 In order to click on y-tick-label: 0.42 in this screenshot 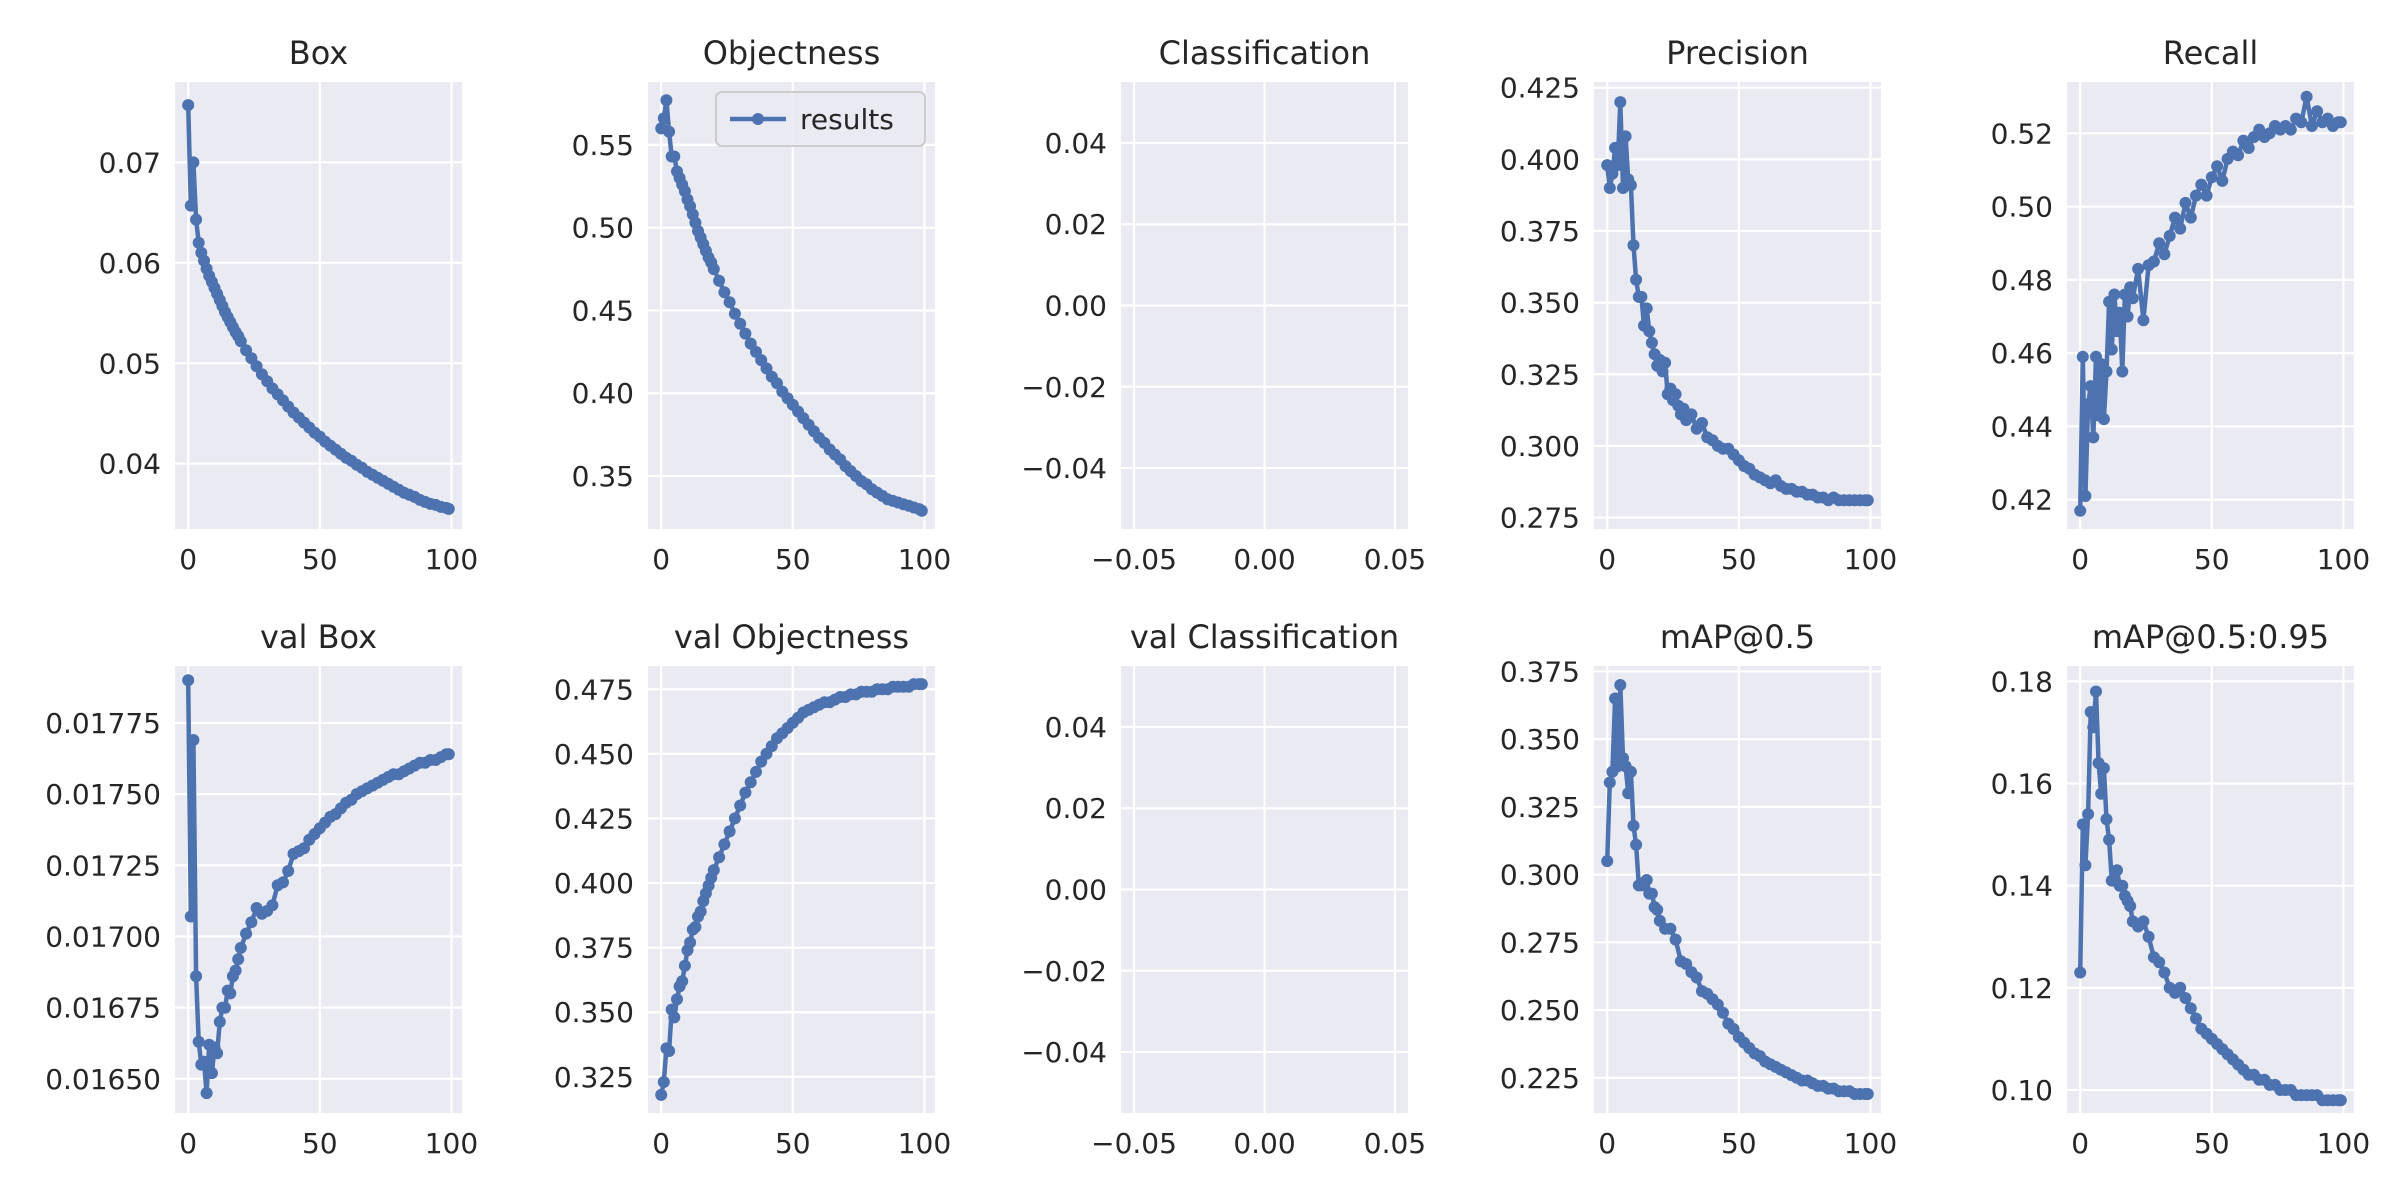, I will do `click(2022, 500)`.